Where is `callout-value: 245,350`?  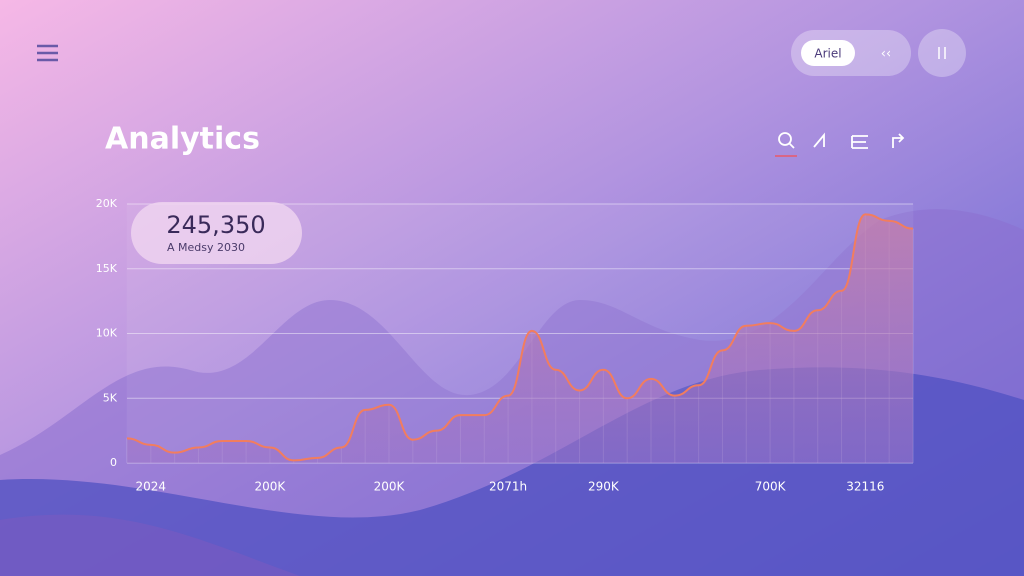
callout-value: 245,350 is located at coordinates (215, 225).